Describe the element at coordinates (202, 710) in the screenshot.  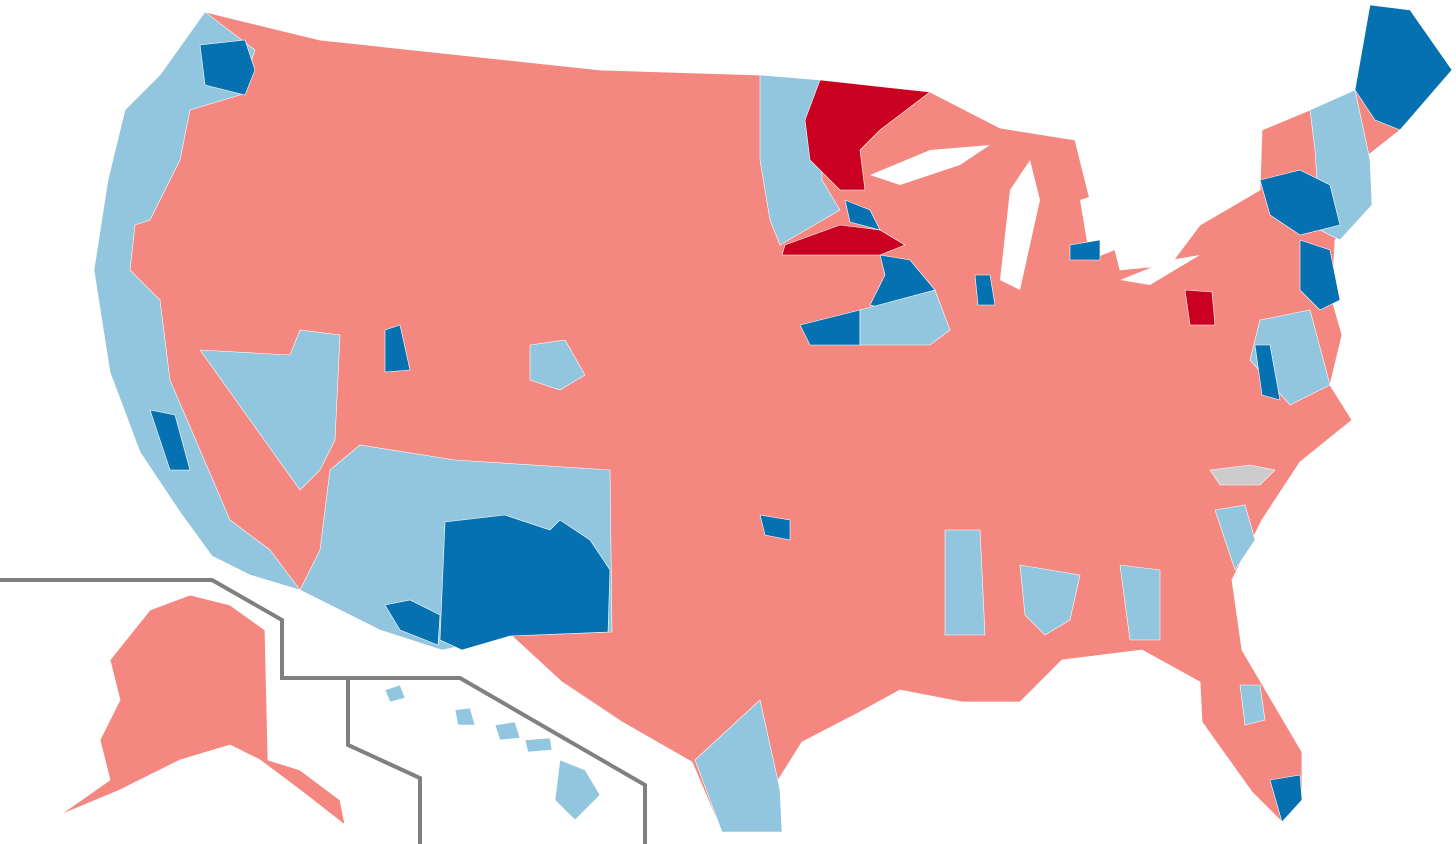
I see `alaska` at that location.